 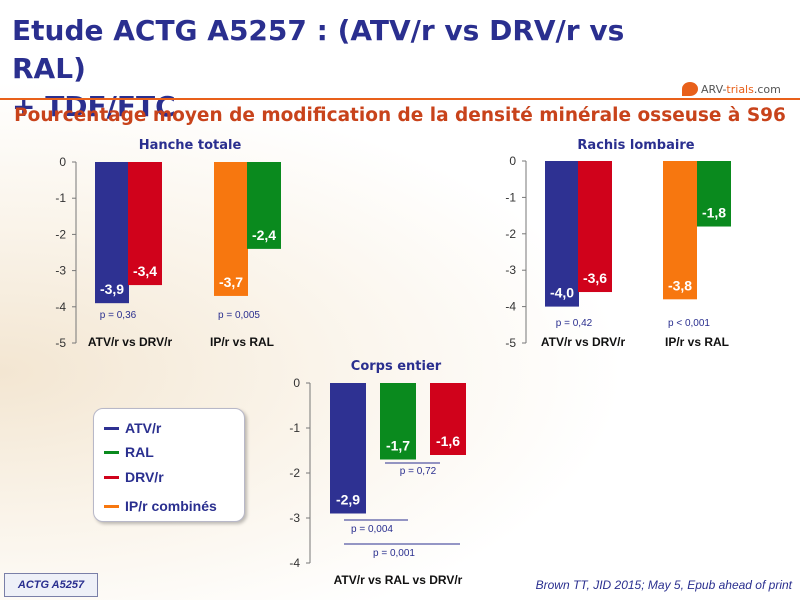 I want to click on chart-corps-entier-comparison-pvalue-2: p = 0,001, so click(x=394, y=553).